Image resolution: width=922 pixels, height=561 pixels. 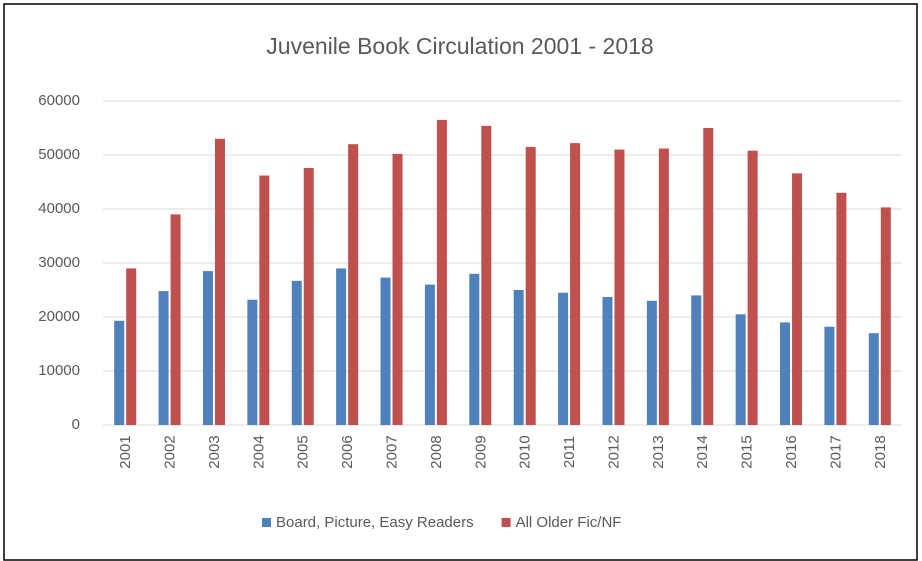 I want to click on y-tick-label: 30000, so click(x=59, y=262).